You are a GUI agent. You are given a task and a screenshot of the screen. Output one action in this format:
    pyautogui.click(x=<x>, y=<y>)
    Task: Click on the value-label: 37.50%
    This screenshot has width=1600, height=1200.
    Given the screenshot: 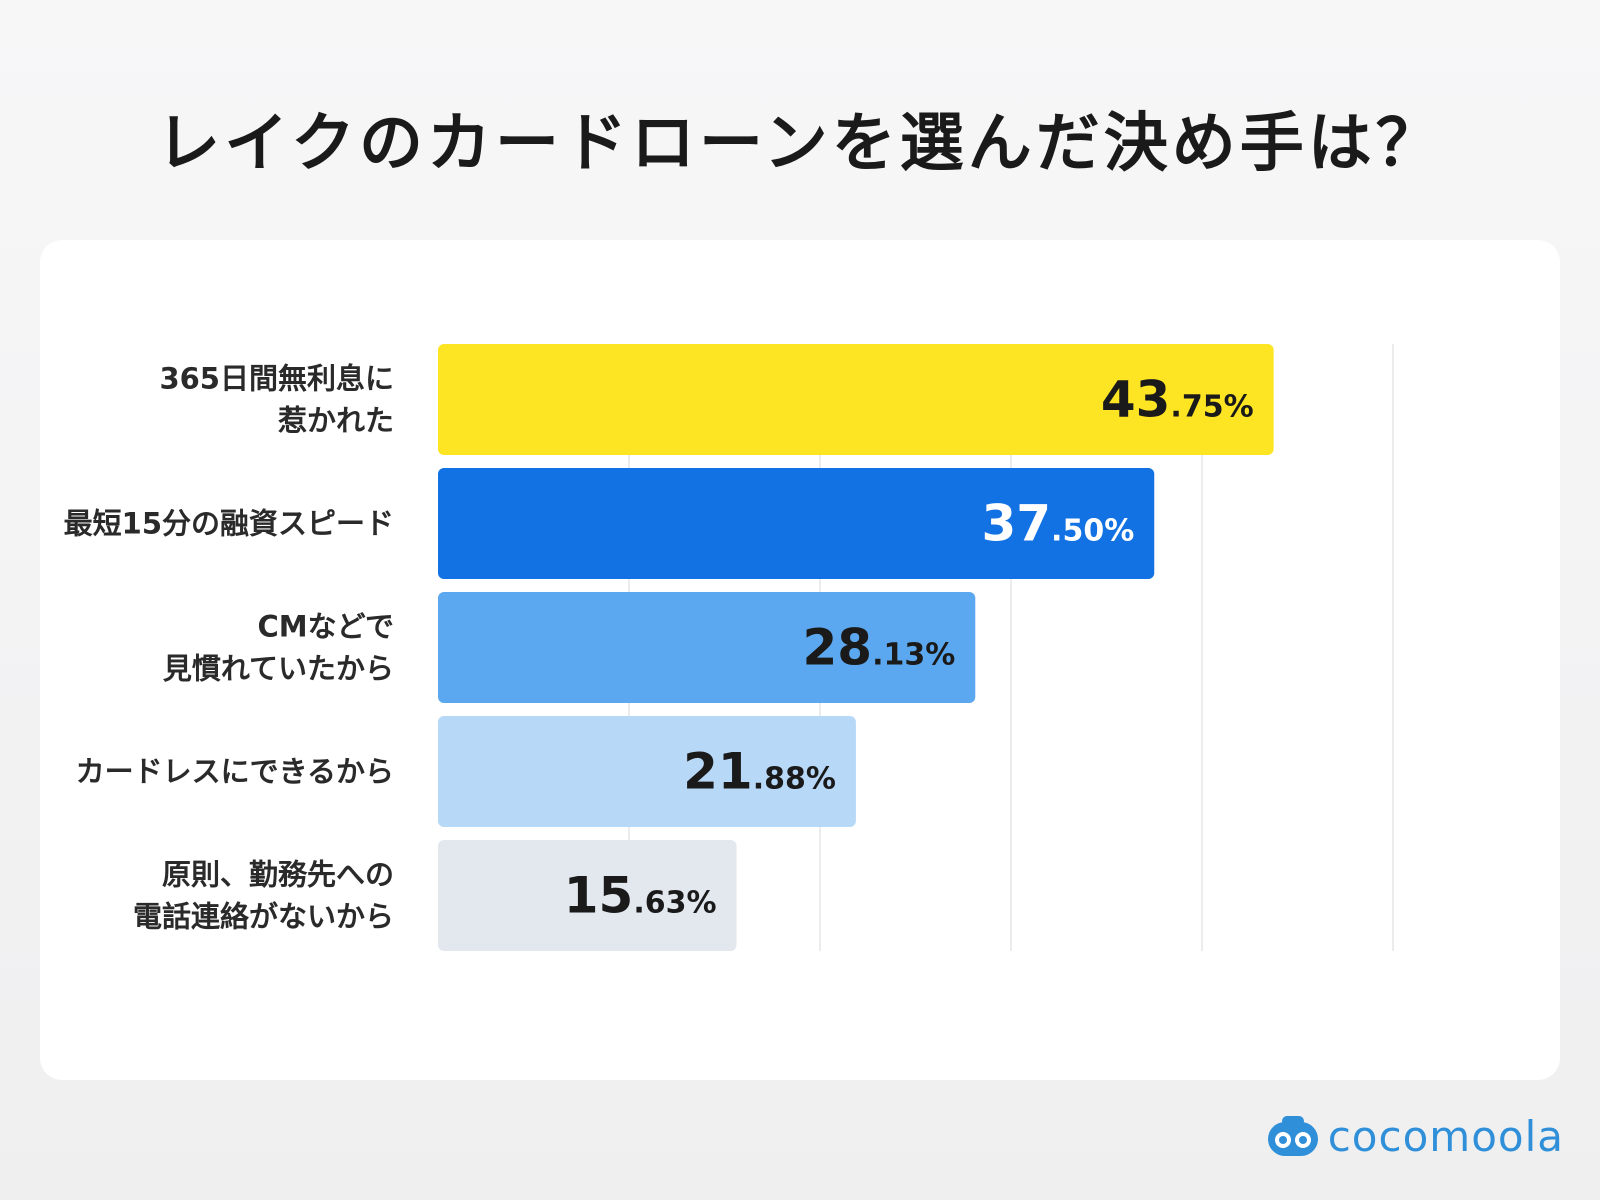 What is the action you would take?
    pyautogui.click(x=1057, y=524)
    